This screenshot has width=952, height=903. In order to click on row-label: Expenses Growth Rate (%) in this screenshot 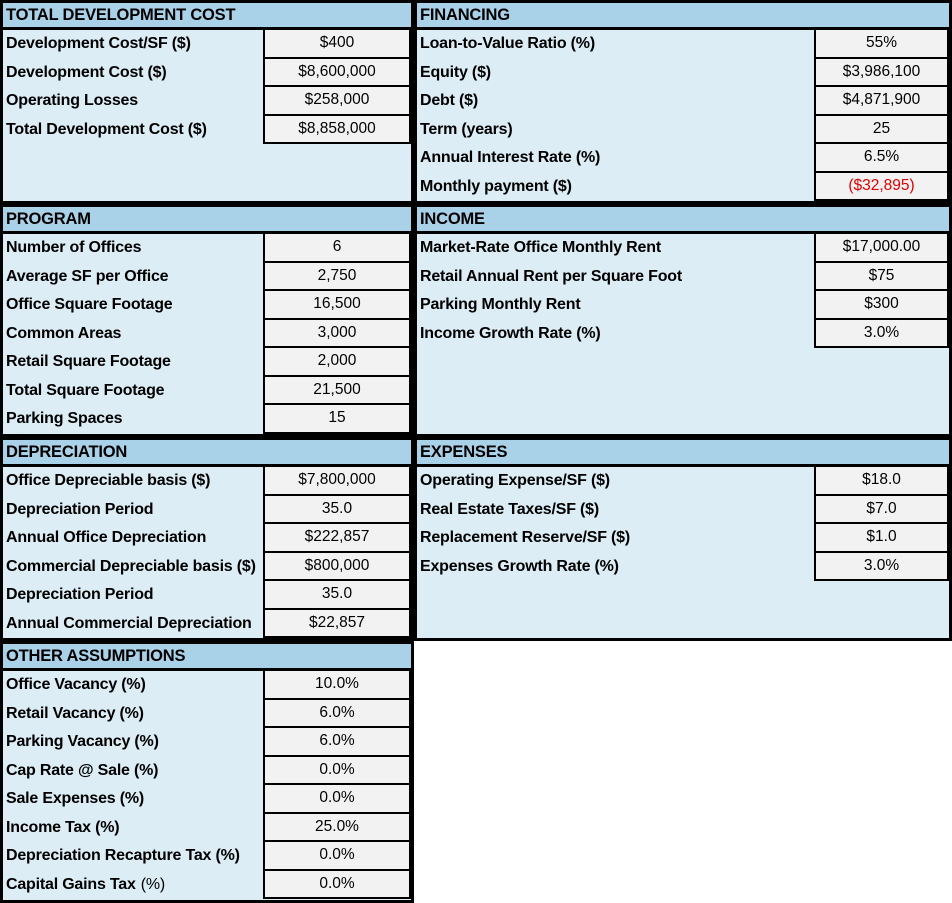, I will do `click(519, 566)`.